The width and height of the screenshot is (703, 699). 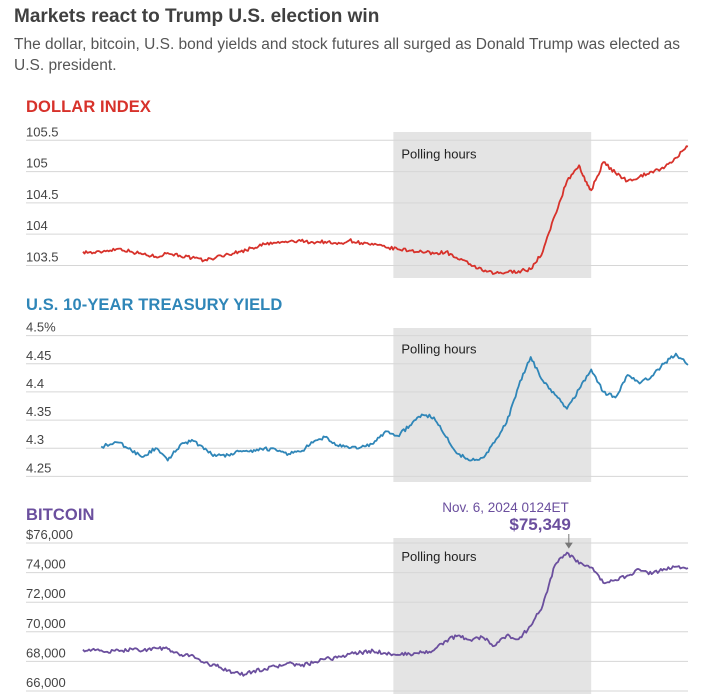 What do you see at coordinates (37, 163) in the screenshot?
I see `y-tick-label: 105` at bounding box center [37, 163].